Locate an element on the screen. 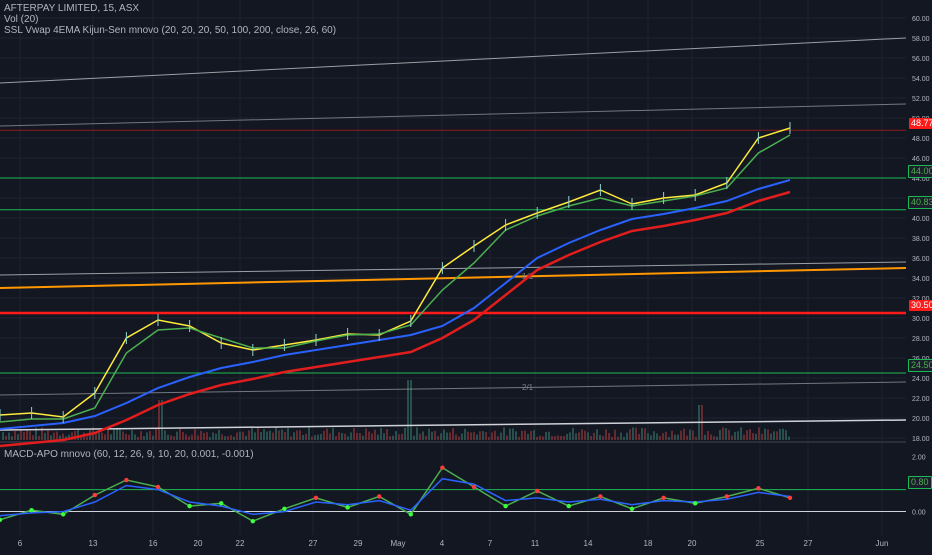 The image size is (932, 555). macd-y-tick: 0.00 is located at coordinates (919, 513).